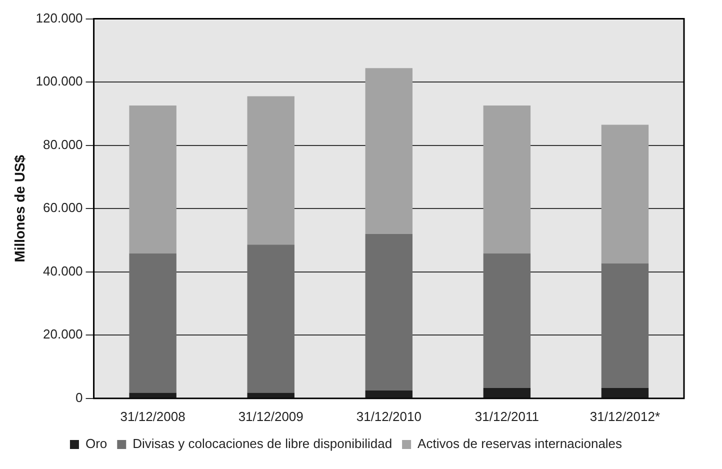  Describe the element at coordinates (96, 444) in the screenshot. I see `legend-label: Oro` at that location.